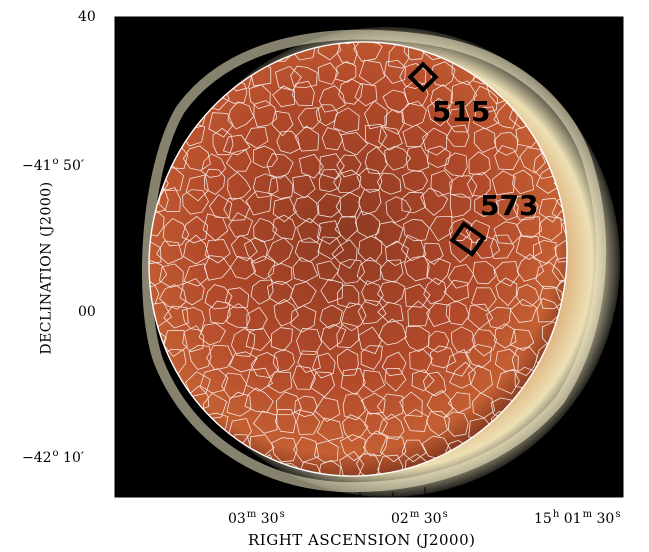 The image size is (649, 552). I want to click on y-tick-label: 40, so click(87, 17).